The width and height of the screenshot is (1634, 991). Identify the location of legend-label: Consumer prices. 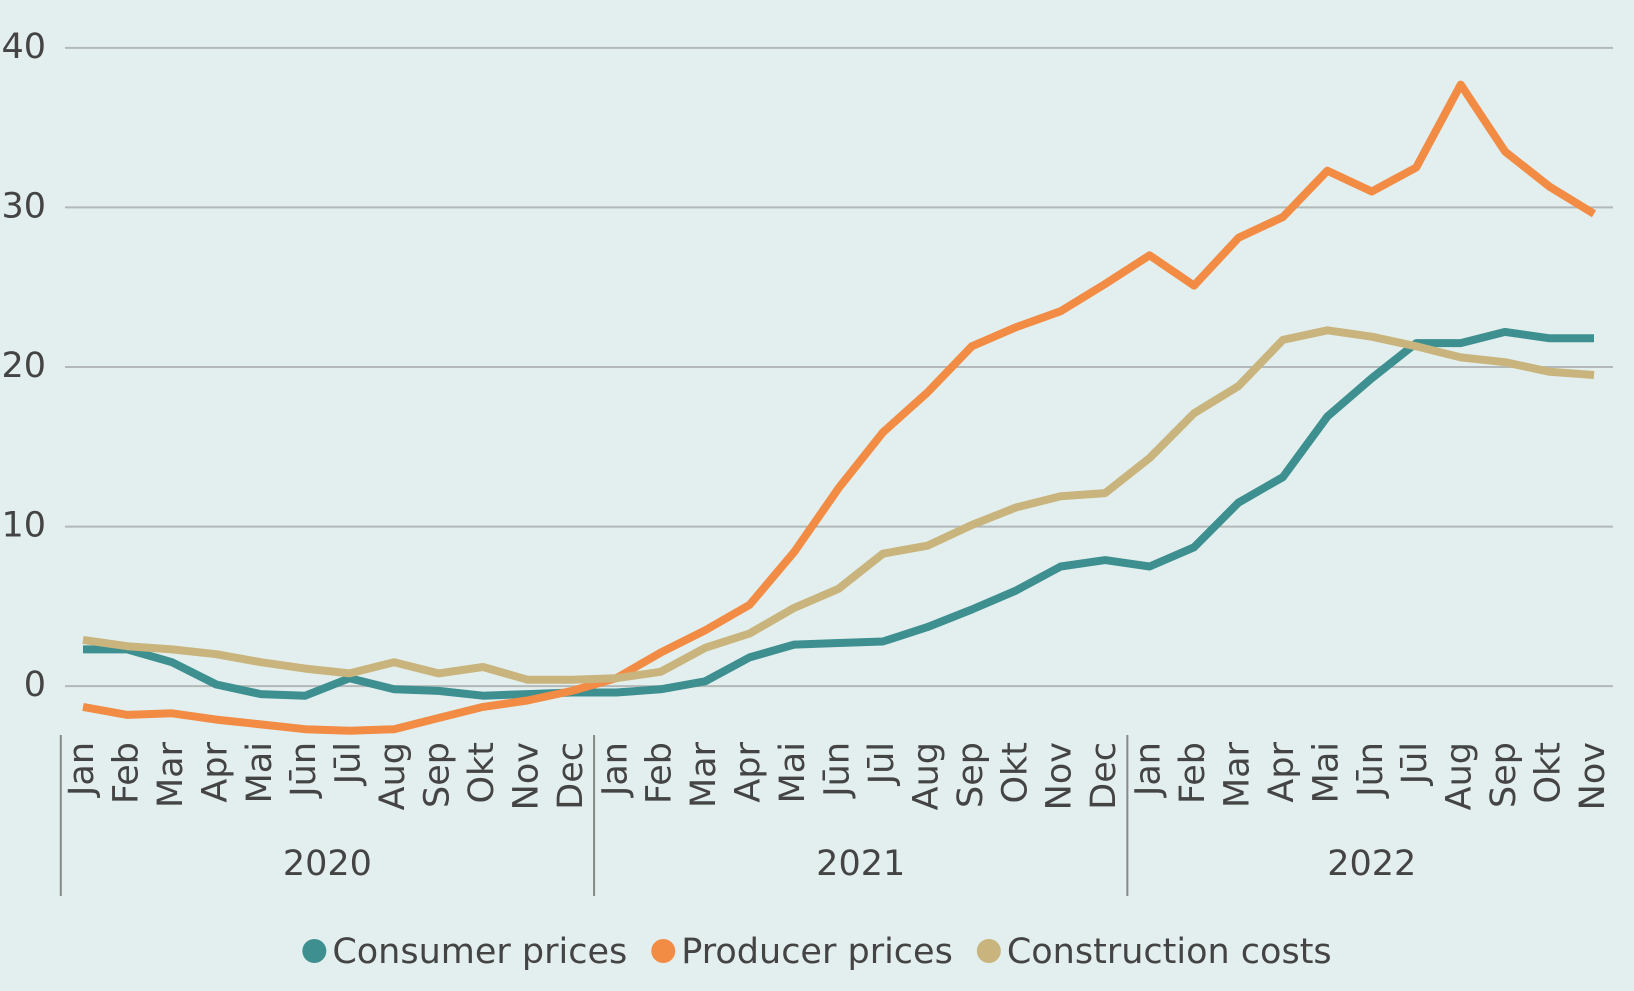
(479, 952).